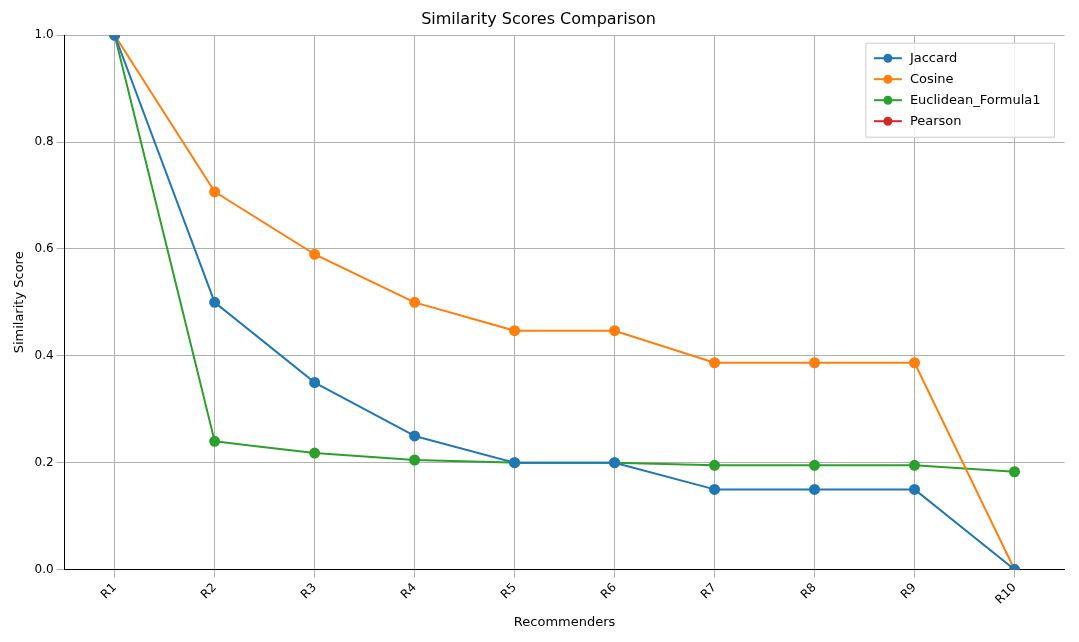 This screenshot has height=642, width=1079. I want to click on legend-label: Euclidean_Formula1, so click(975, 99).